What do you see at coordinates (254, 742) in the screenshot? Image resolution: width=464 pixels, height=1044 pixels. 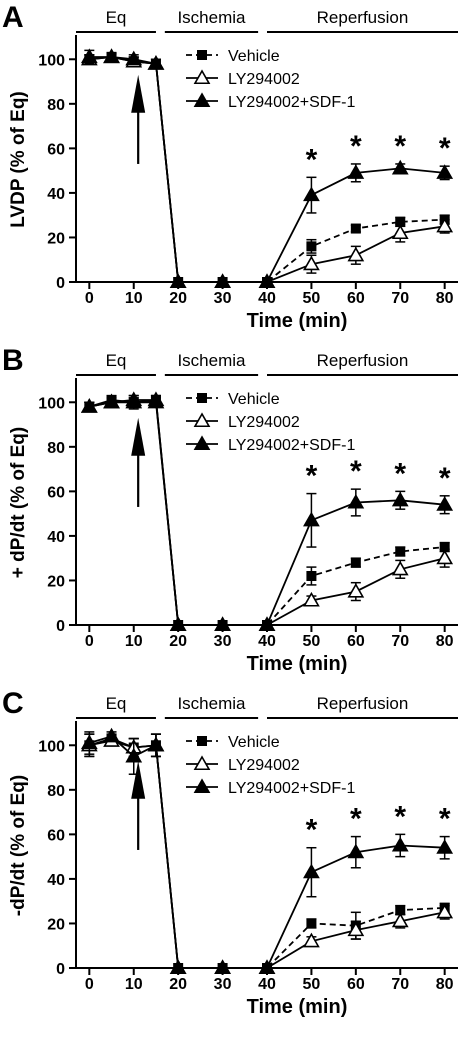 I see `legend-label: Vehicle` at bounding box center [254, 742].